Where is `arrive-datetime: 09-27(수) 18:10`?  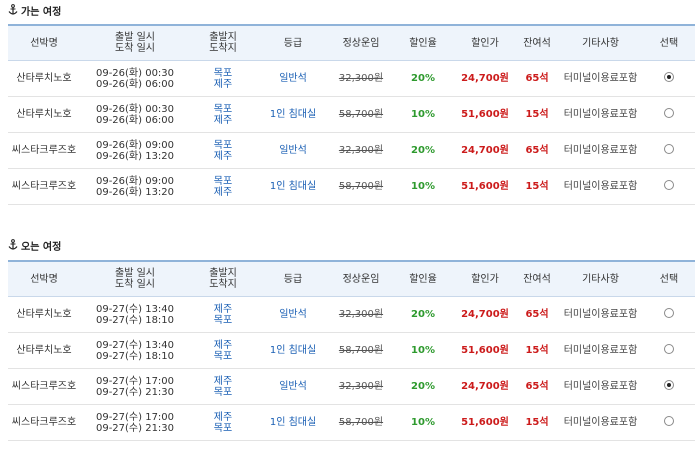 arrive-datetime: 09-27(수) 18:10 is located at coordinates (135, 320).